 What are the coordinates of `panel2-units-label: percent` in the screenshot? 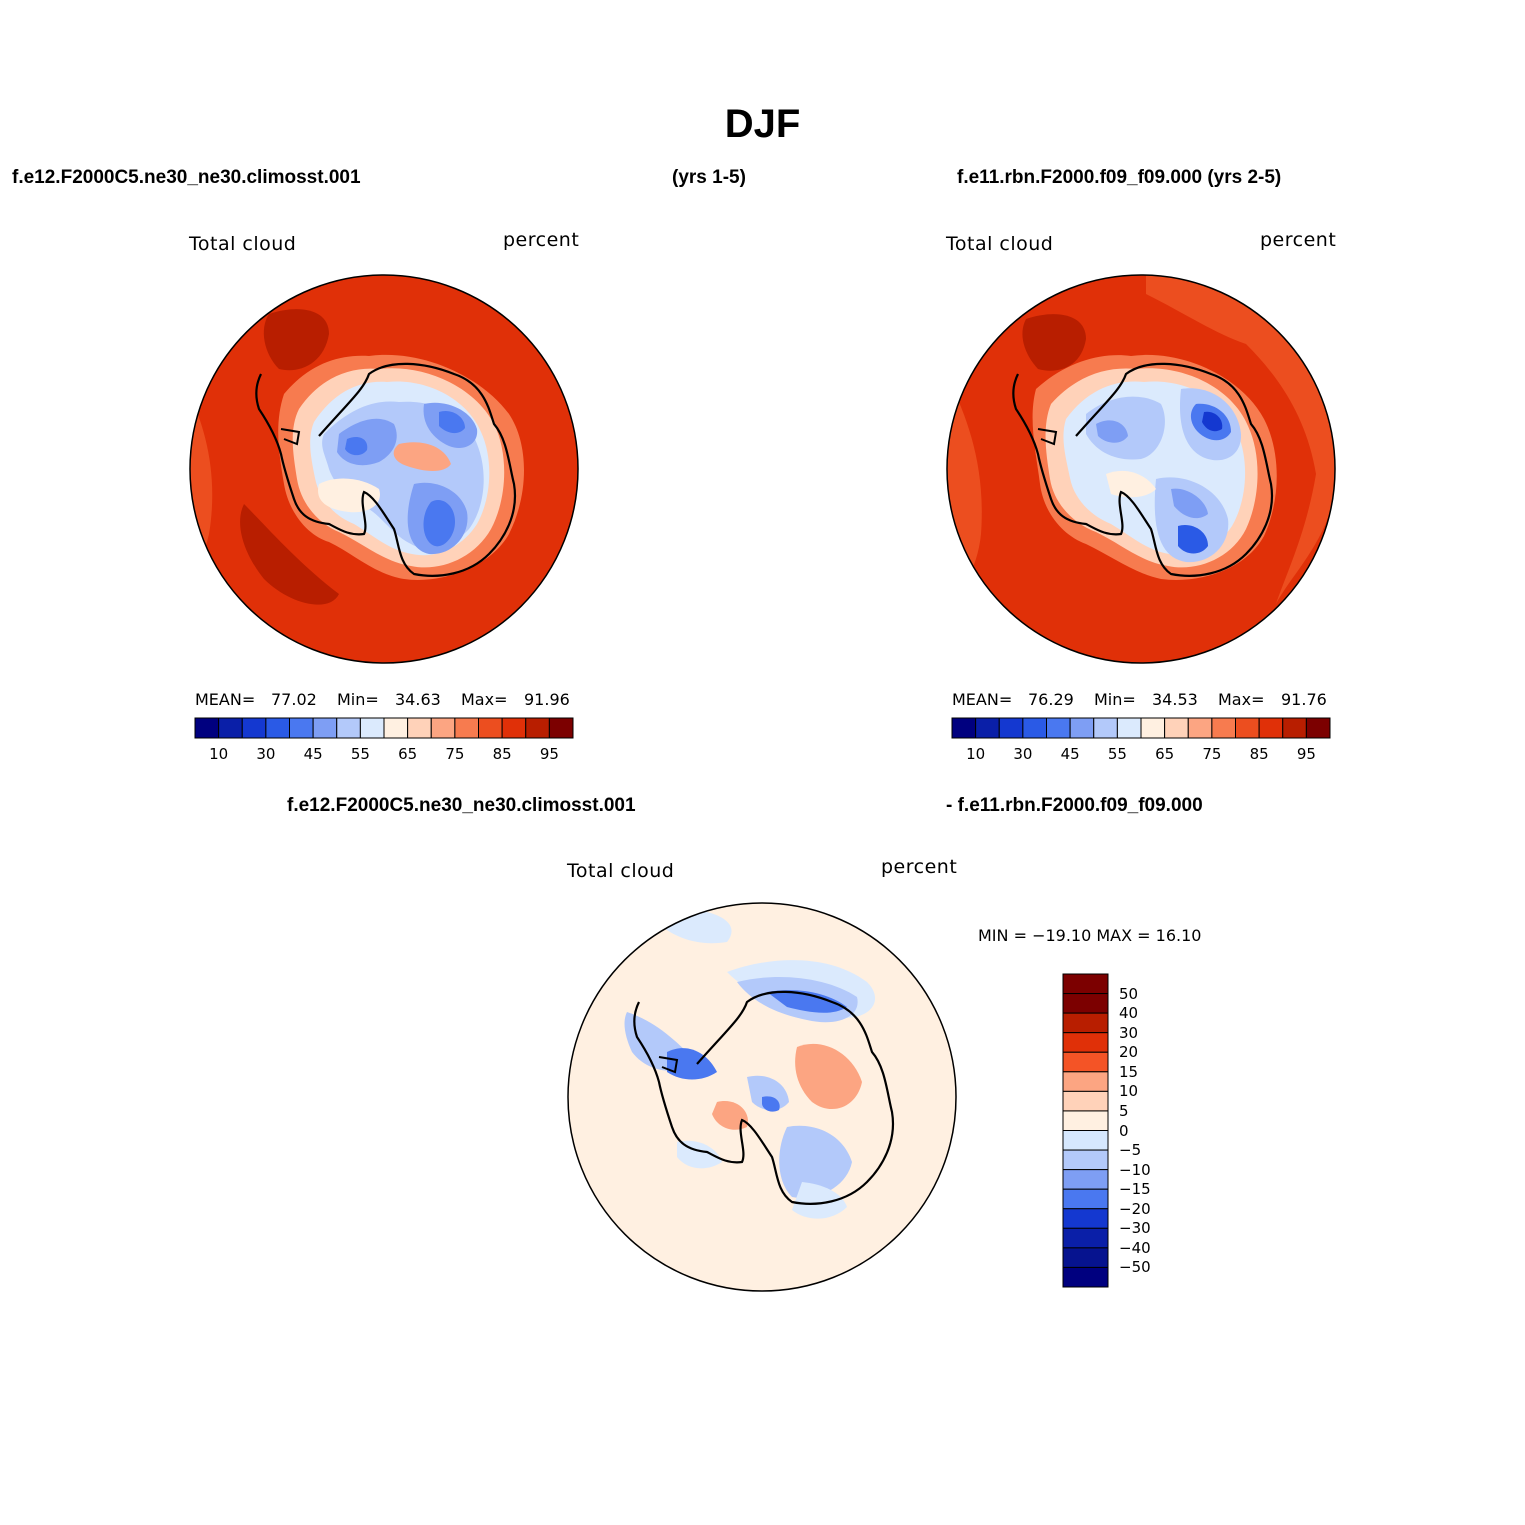 It's located at (1298, 240).